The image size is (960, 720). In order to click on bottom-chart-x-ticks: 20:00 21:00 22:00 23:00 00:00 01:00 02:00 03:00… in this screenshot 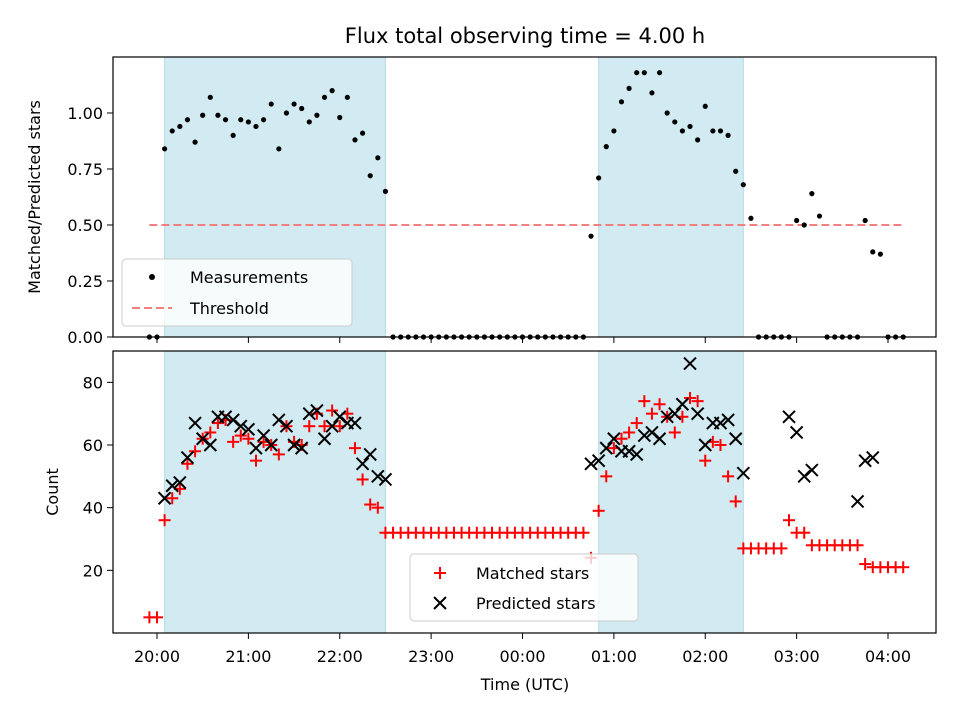, I will do `click(522, 649)`.